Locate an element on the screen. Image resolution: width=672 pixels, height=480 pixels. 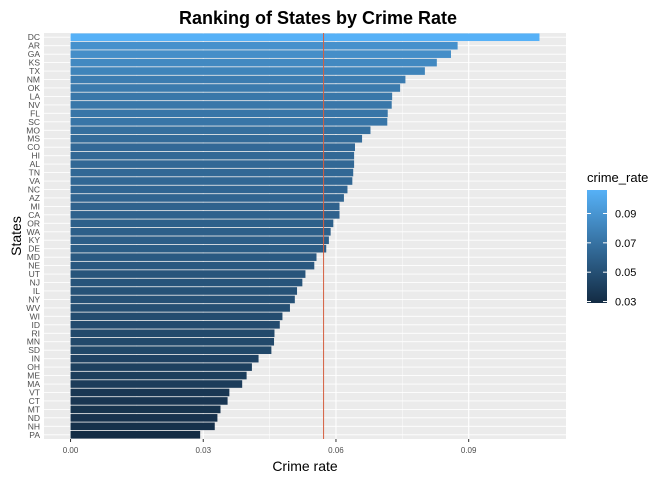
y-tick-label: ND is located at coordinates (34, 418).